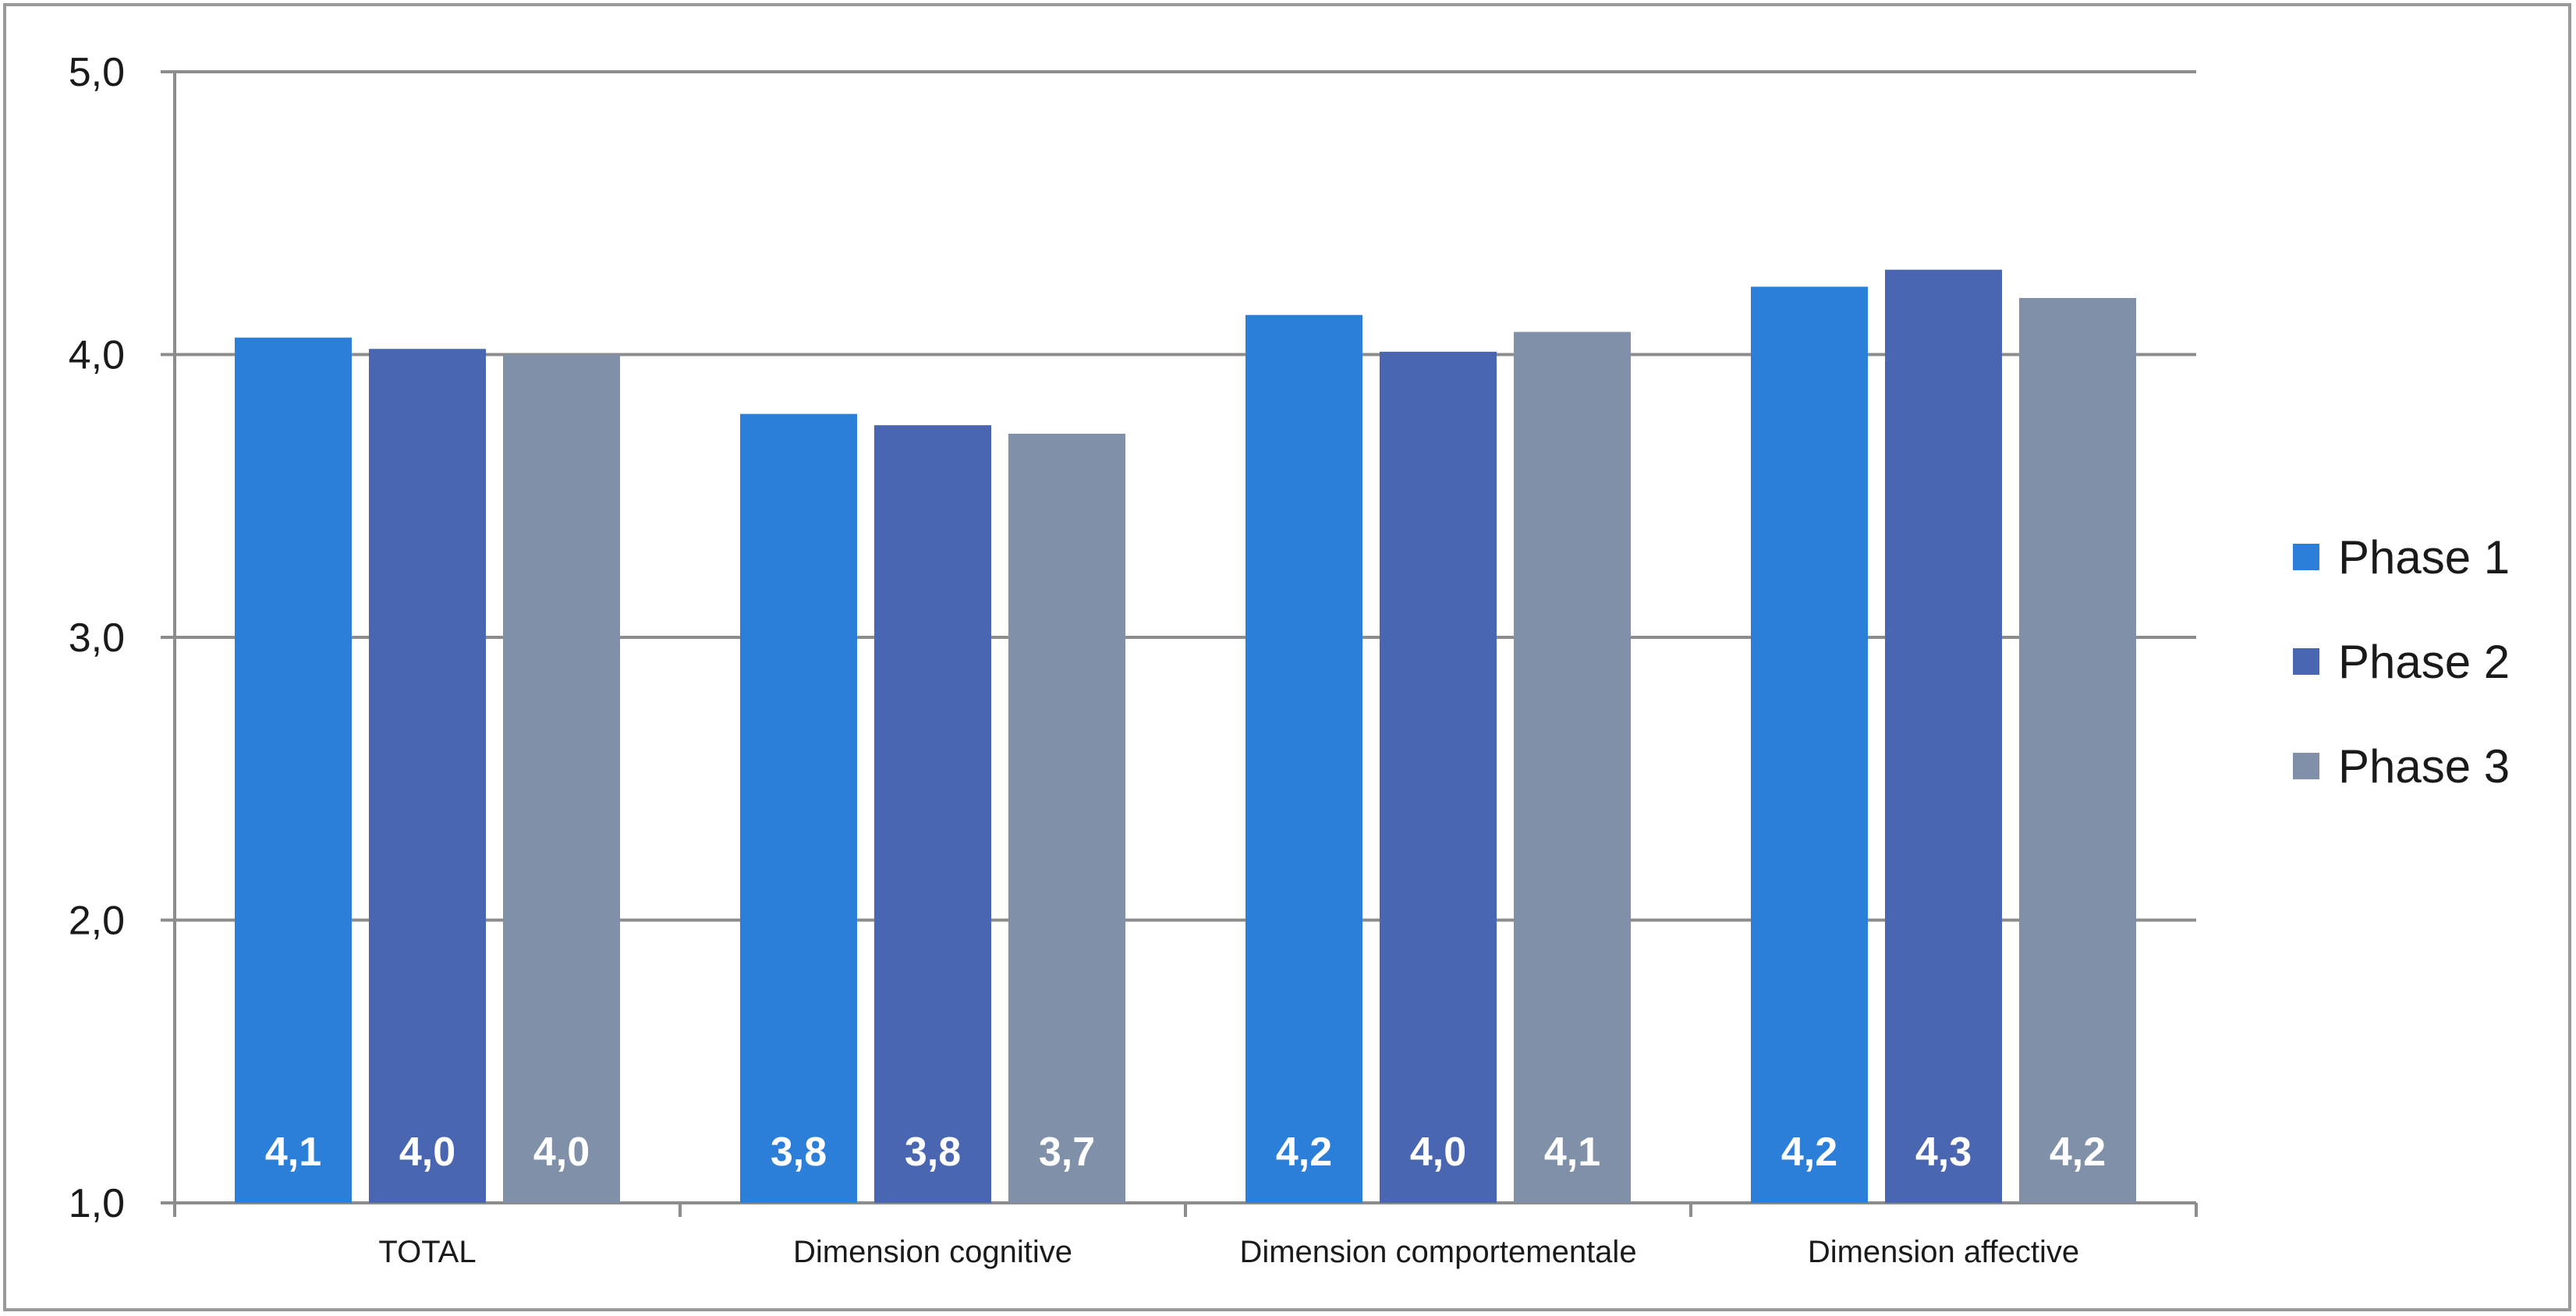  I want to click on legend-label: Phase 3, so click(2424, 766).